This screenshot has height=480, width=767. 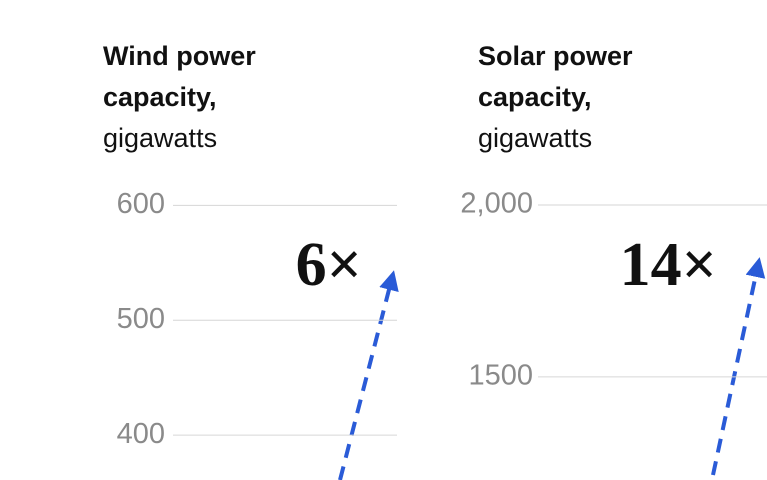 I want to click on y-tick-label: 1500, so click(x=500, y=376).